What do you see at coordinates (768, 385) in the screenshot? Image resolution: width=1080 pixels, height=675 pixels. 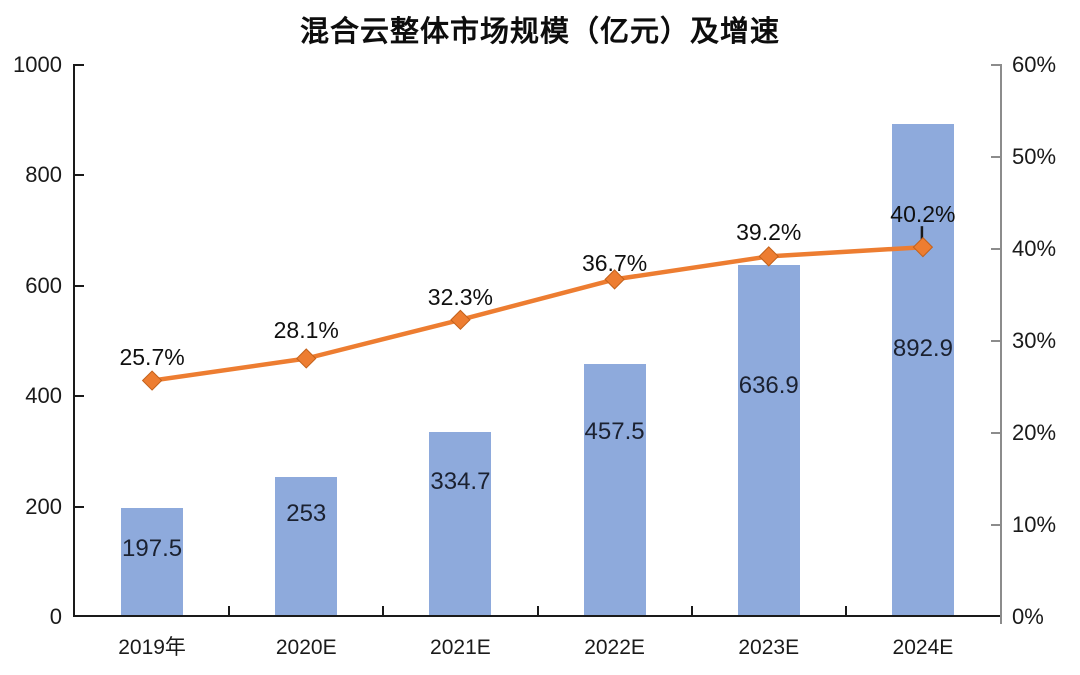 I see `bar-value-label: 636.9` at bounding box center [768, 385].